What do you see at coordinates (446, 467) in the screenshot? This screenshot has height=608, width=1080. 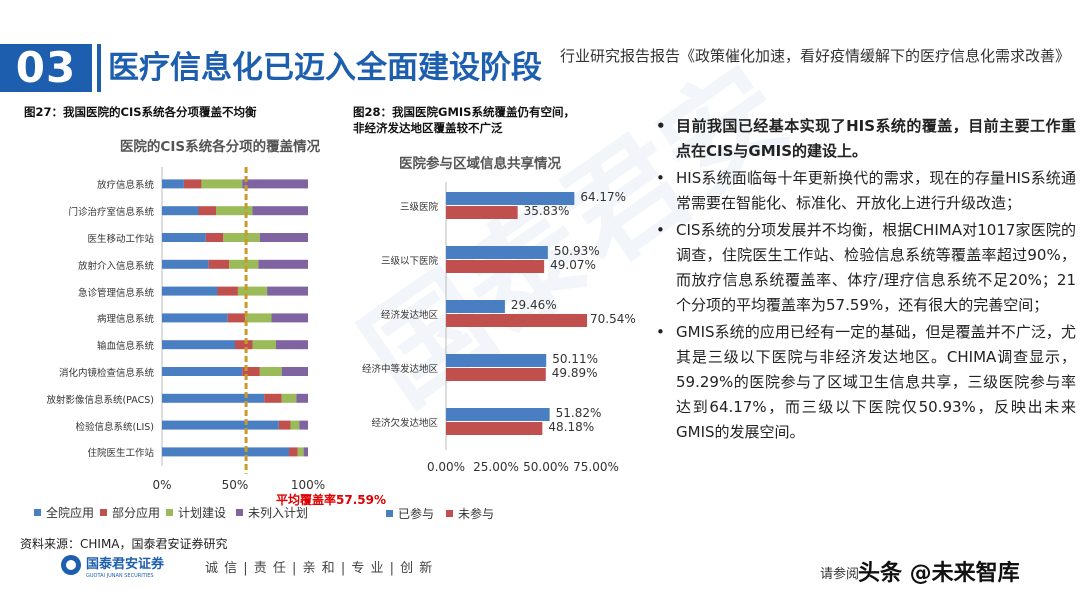 I see `x-tick-label: 0.00%` at bounding box center [446, 467].